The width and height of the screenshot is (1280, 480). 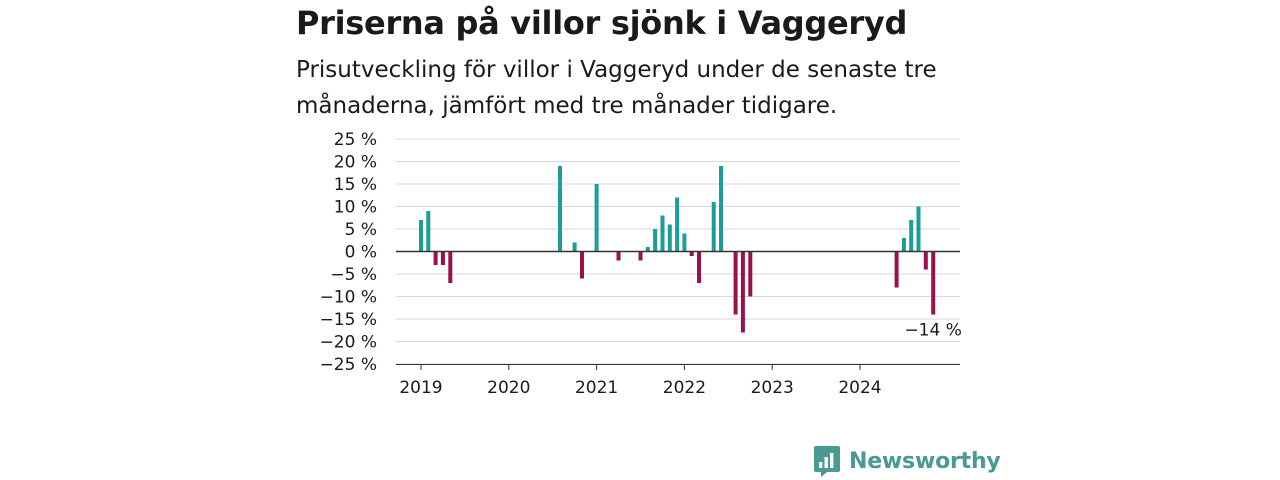 What do you see at coordinates (596, 388) in the screenshot?
I see `x-tick-label: 2021` at bounding box center [596, 388].